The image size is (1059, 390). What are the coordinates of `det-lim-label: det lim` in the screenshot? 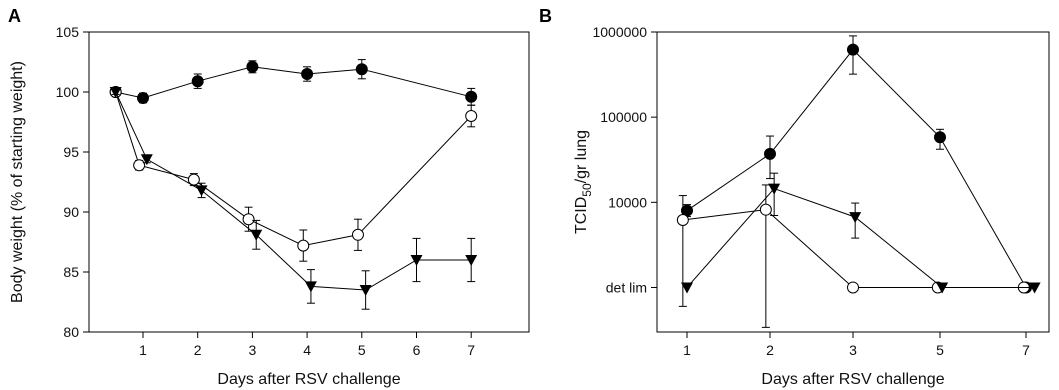 It's located at (626, 287).